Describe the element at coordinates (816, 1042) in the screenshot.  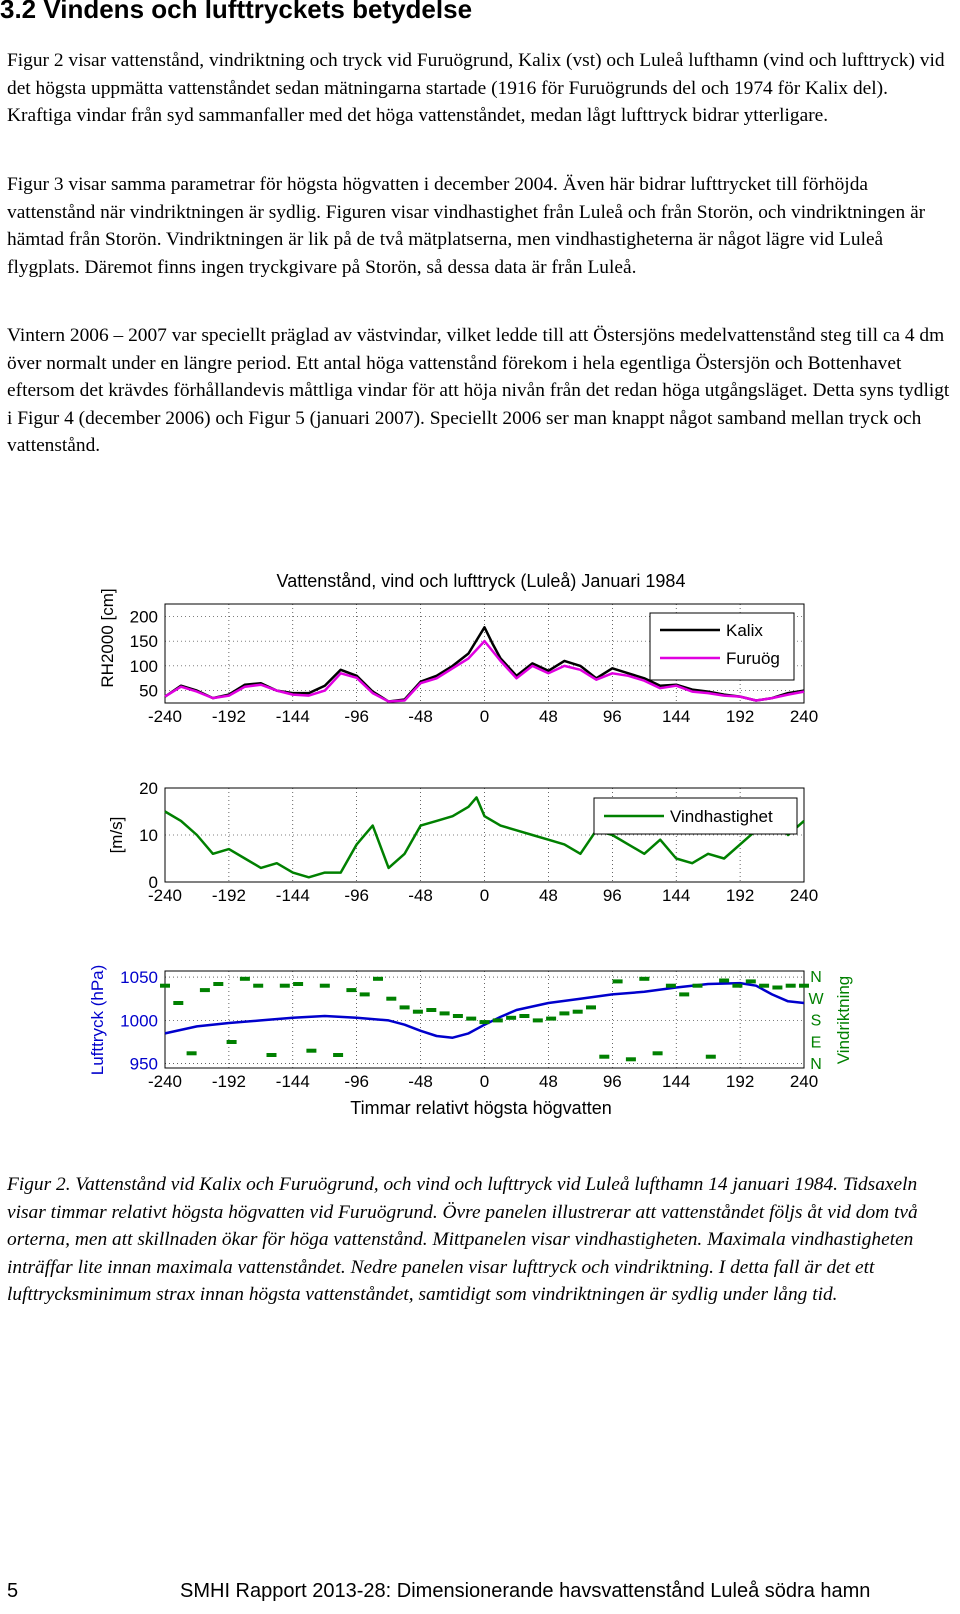
I see `y2-tick-label: E` at that location.